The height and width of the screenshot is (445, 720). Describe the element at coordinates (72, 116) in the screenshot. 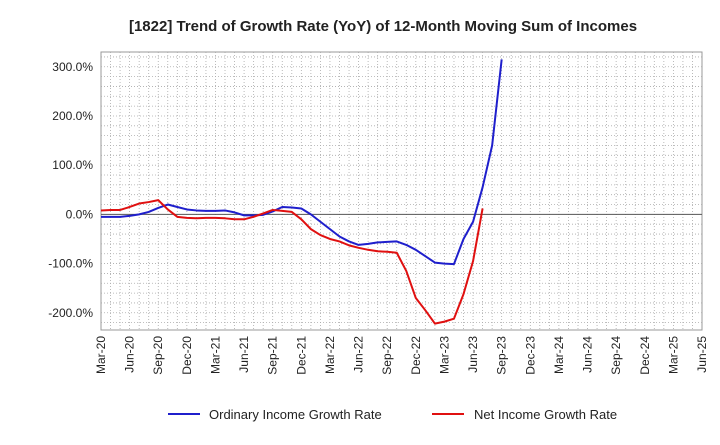

I see `y-tick-label: 200.0%` at that location.